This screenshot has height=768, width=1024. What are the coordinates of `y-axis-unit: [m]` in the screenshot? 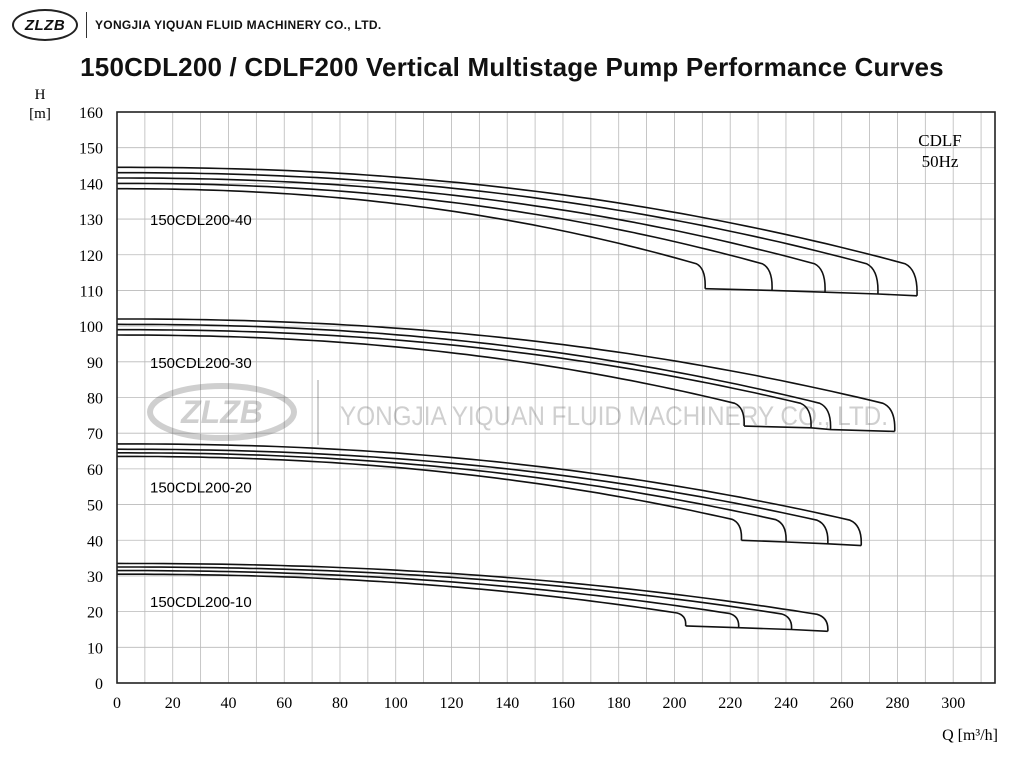 It's located at (40, 114).